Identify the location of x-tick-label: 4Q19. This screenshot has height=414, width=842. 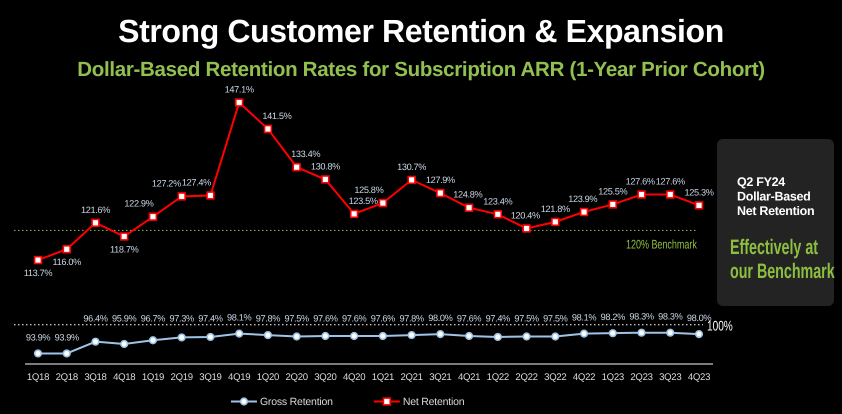
(239, 377).